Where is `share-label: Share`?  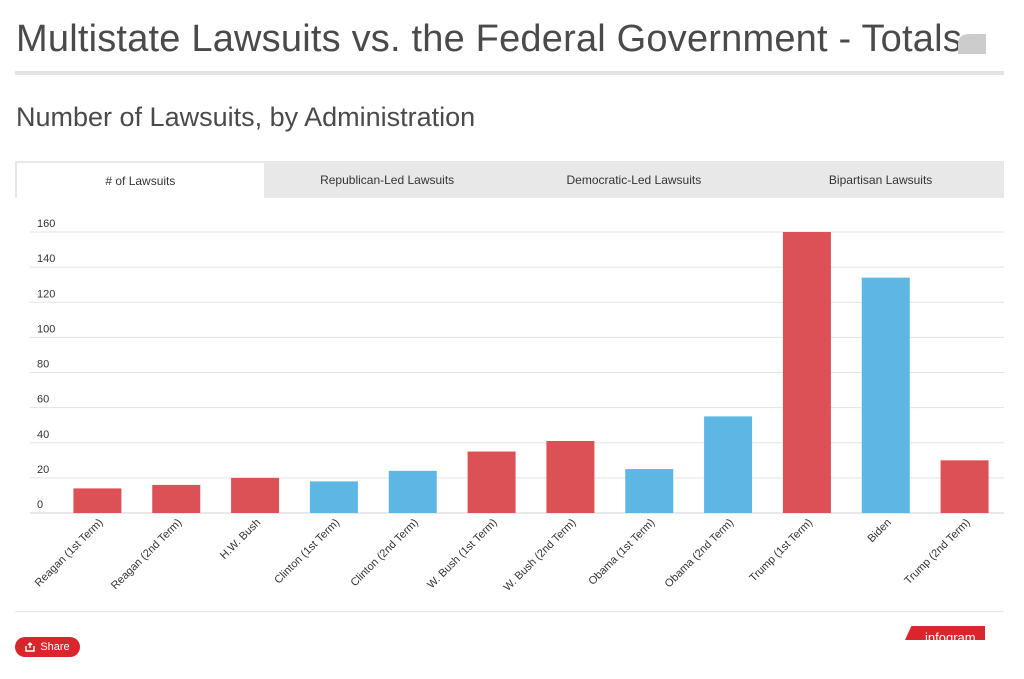 share-label: Share is located at coordinates (55, 647).